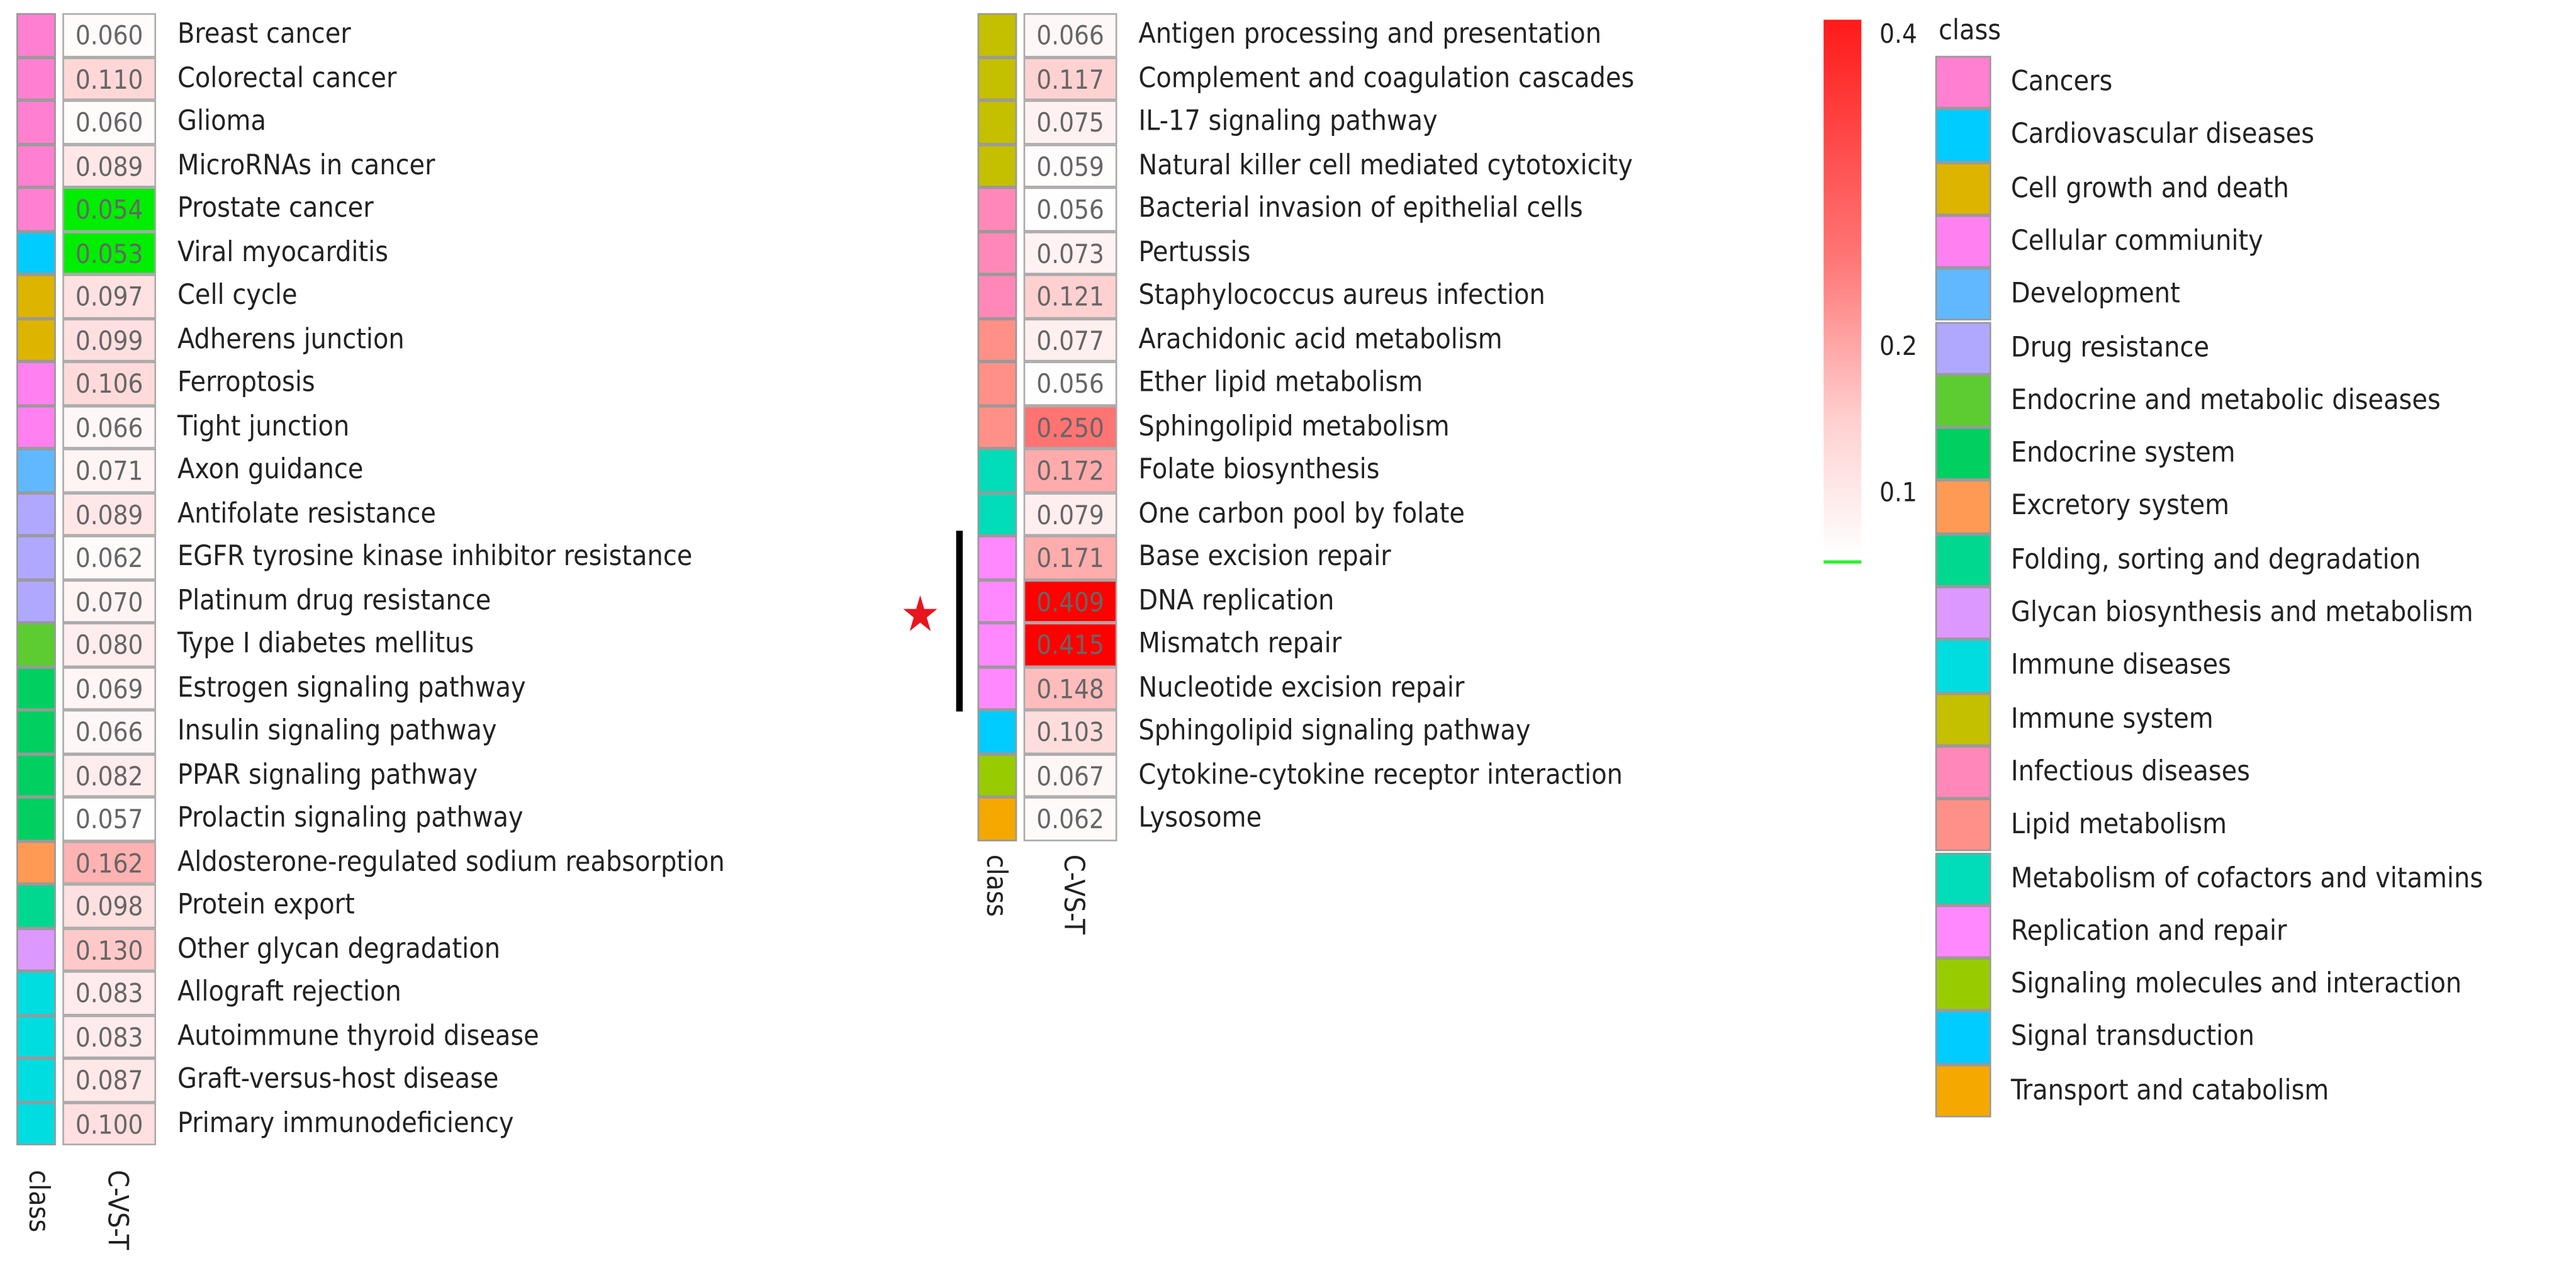  I want to click on legend-item: Replication and repair, so click(2255, 931).